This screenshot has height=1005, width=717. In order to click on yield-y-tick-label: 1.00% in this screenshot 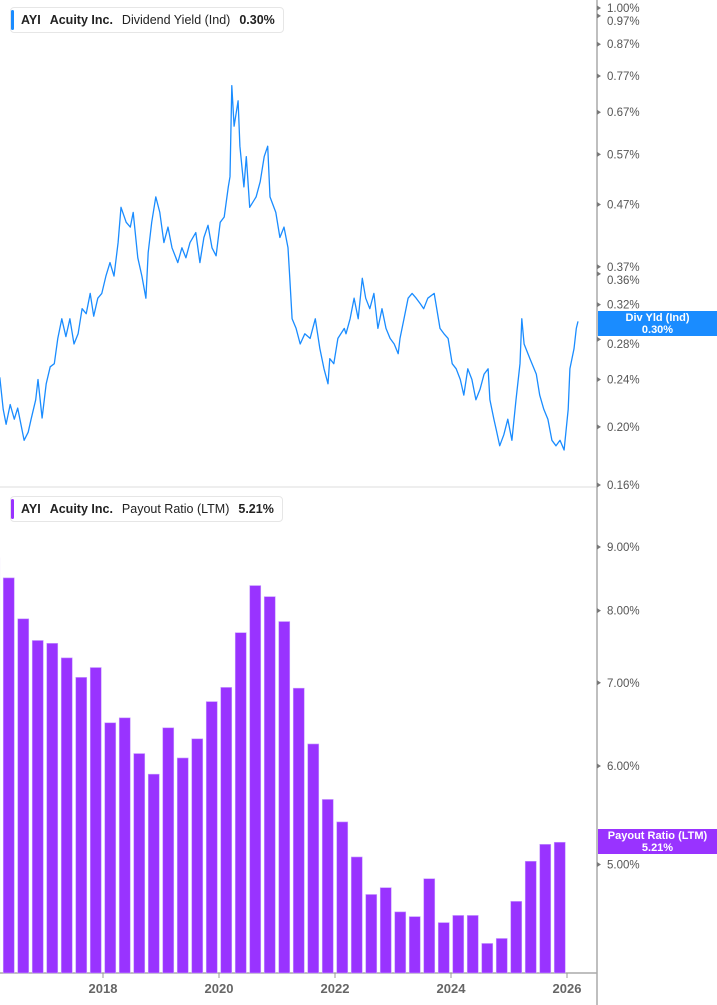, I will do `click(623, 9)`.